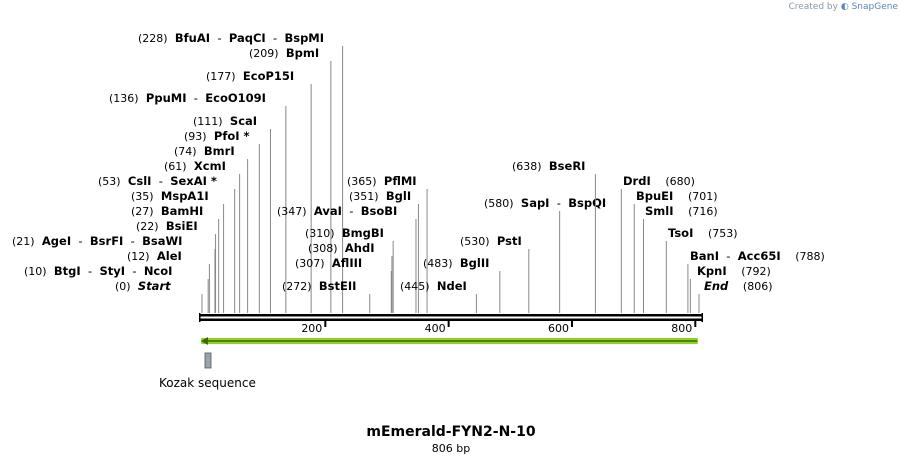  I want to click on enzyme-name: PstI, so click(509, 241).